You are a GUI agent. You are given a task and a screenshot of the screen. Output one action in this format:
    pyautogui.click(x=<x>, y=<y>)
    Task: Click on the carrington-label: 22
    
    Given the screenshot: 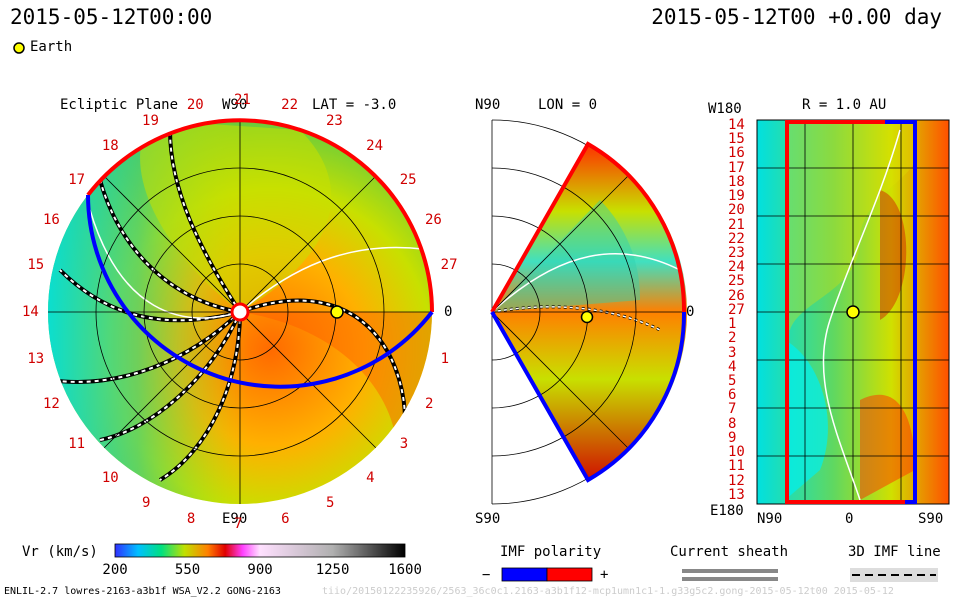 What is the action you would take?
    pyautogui.click(x=290, y=105)
    